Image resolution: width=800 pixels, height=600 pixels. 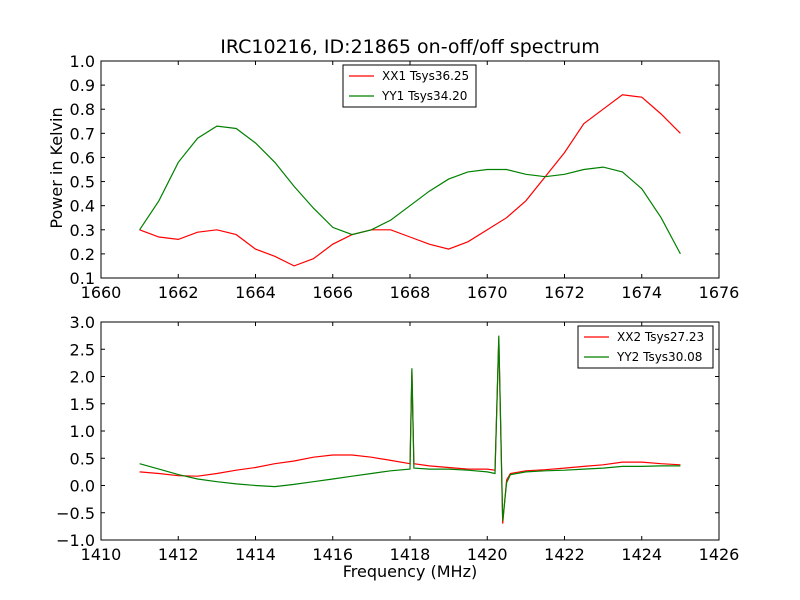 I want to click on y-tick-label: 0.9, so click(x=82, y=85).